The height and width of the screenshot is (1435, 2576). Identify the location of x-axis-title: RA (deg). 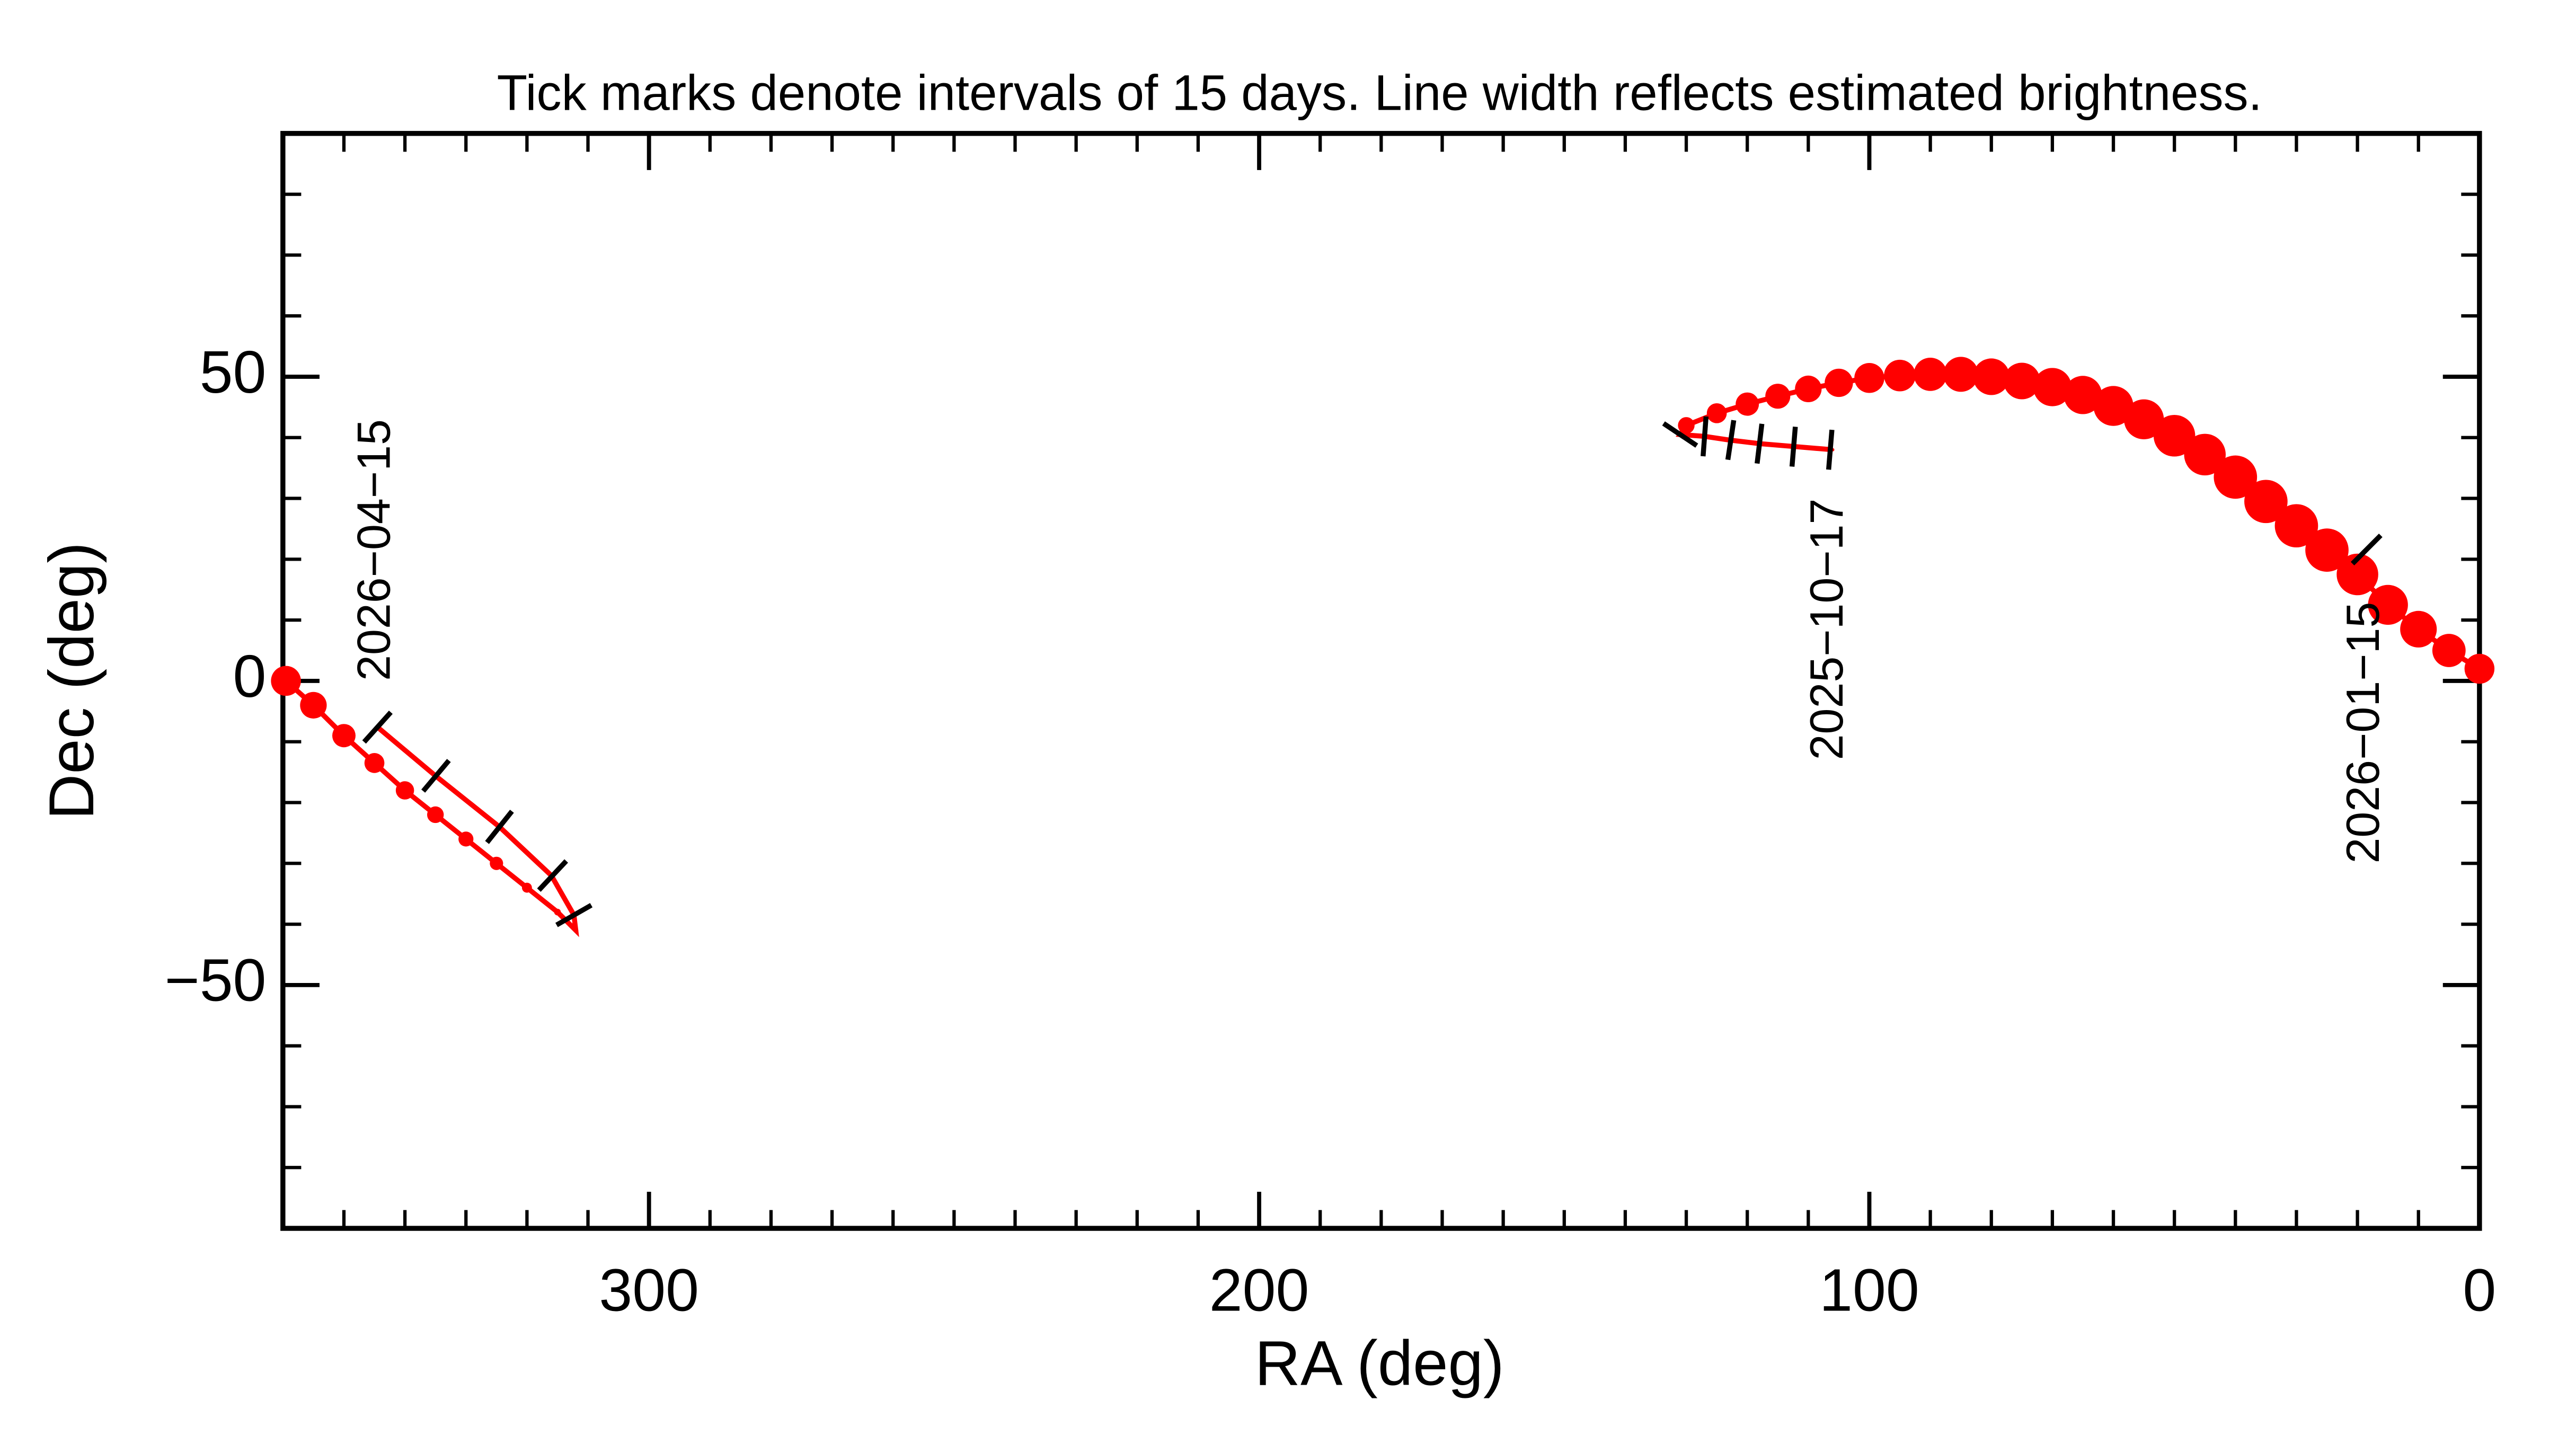
(1379, 1363).